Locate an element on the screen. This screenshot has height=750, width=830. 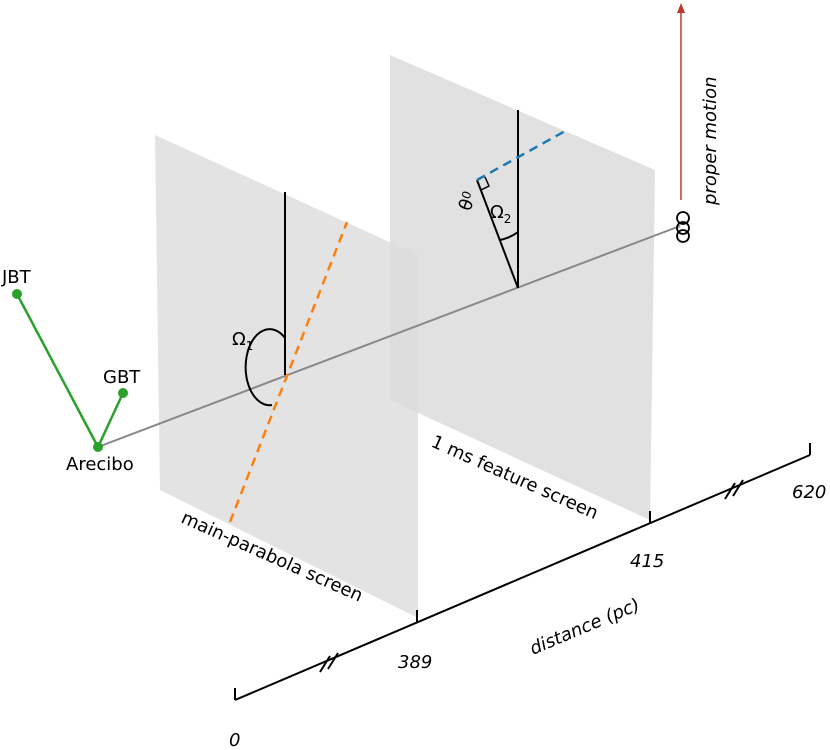
perpendicular-line is located at coordinates (522, 155).